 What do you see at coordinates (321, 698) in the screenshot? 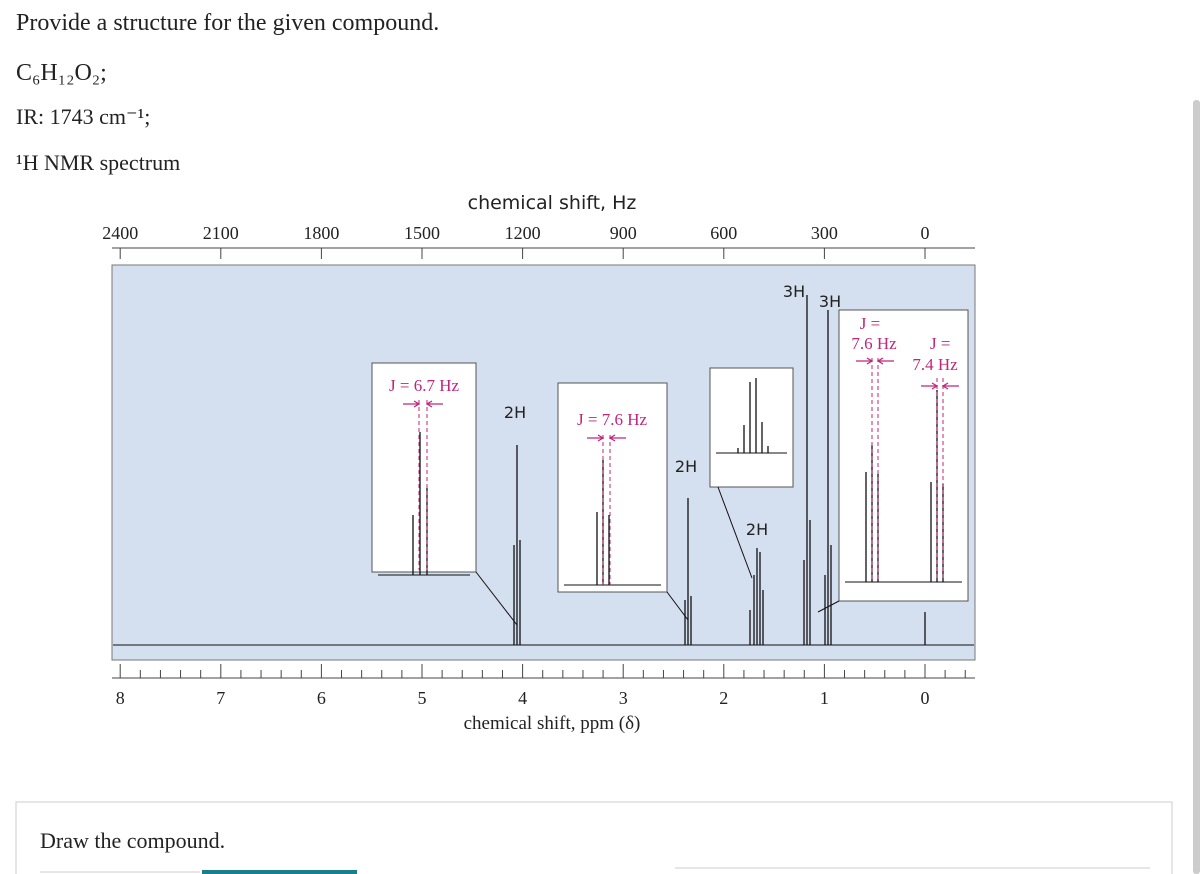
I see `bottom-tick-label: 6` at bounding box center [321, 698].